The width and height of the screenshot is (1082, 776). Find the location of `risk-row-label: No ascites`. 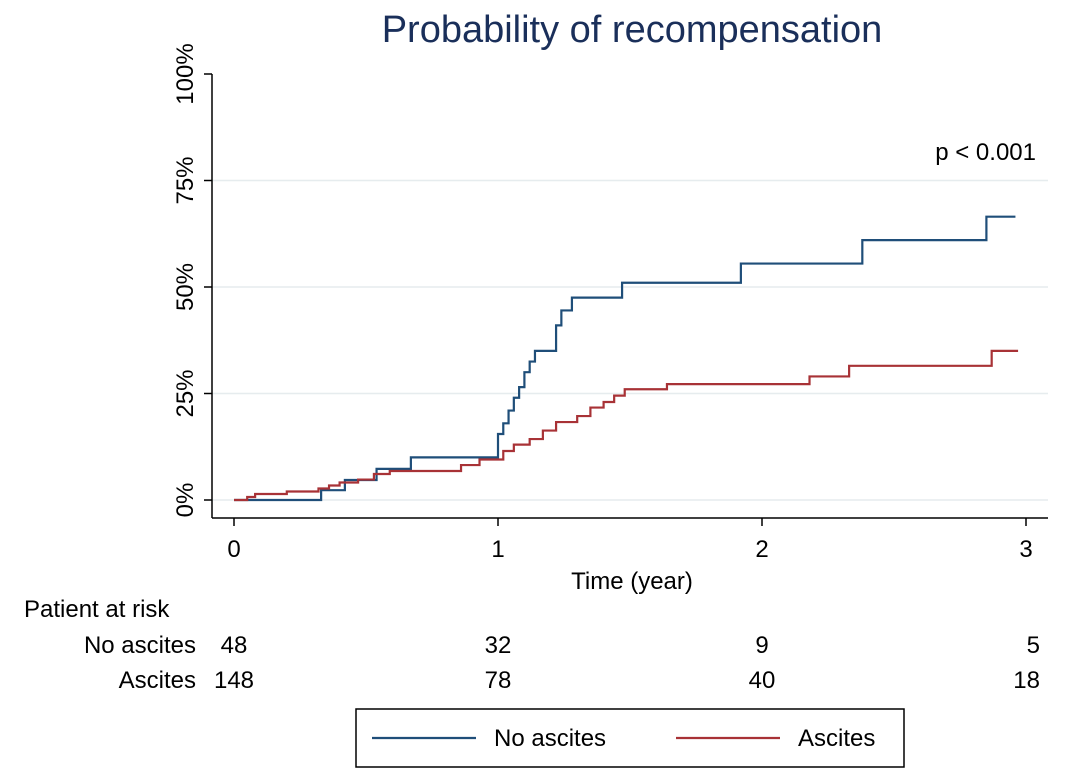

risk-row-label: No ascites is located at coordinates (140, 645).